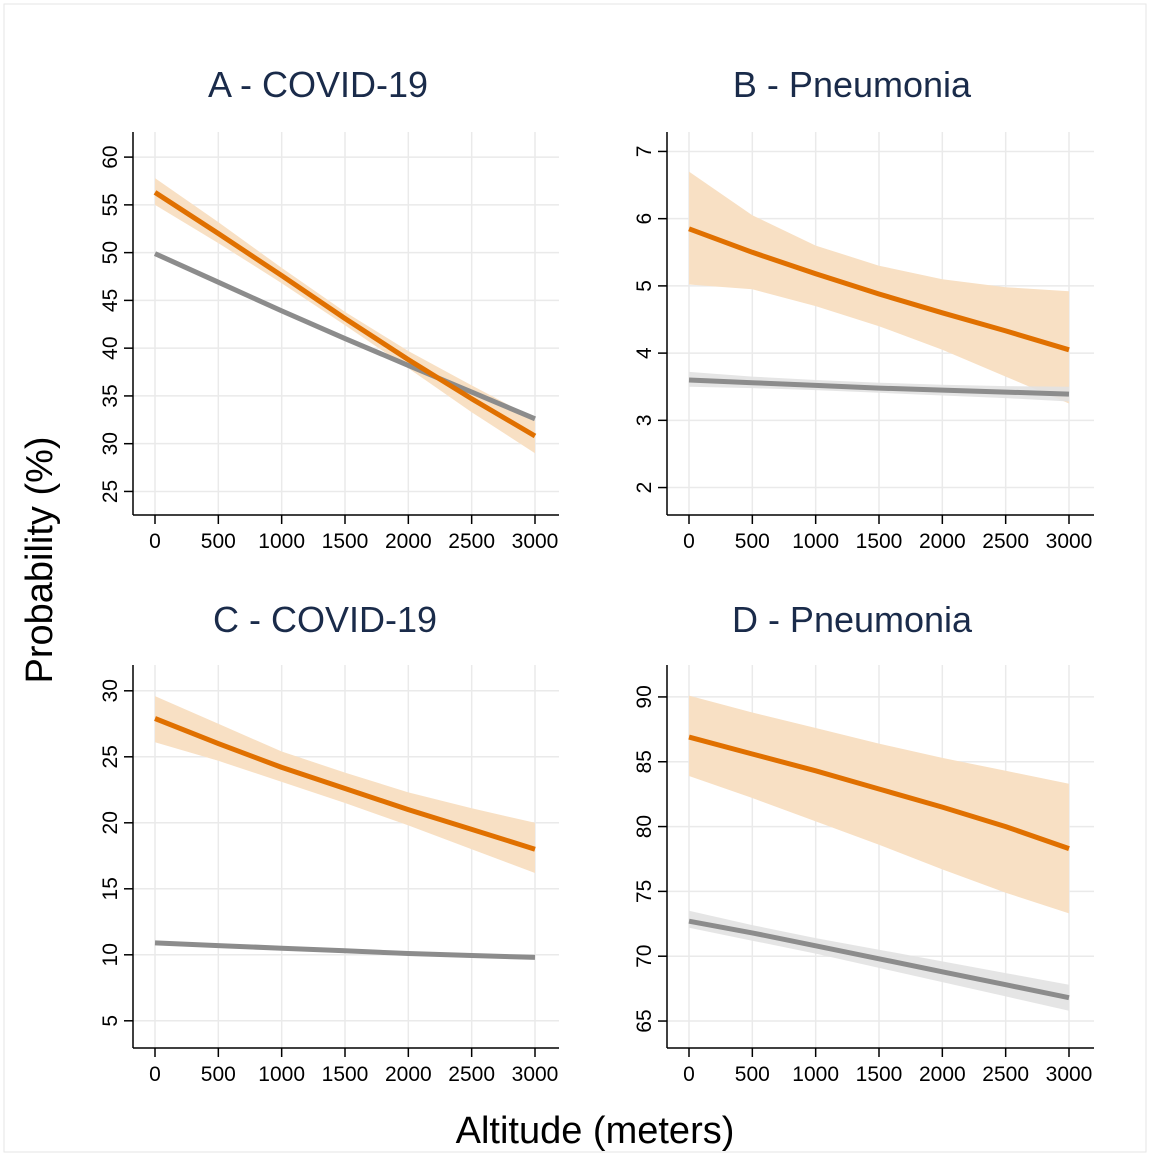  I want to click on x-tick-label-c-2: 1000, so click(281, 1074).